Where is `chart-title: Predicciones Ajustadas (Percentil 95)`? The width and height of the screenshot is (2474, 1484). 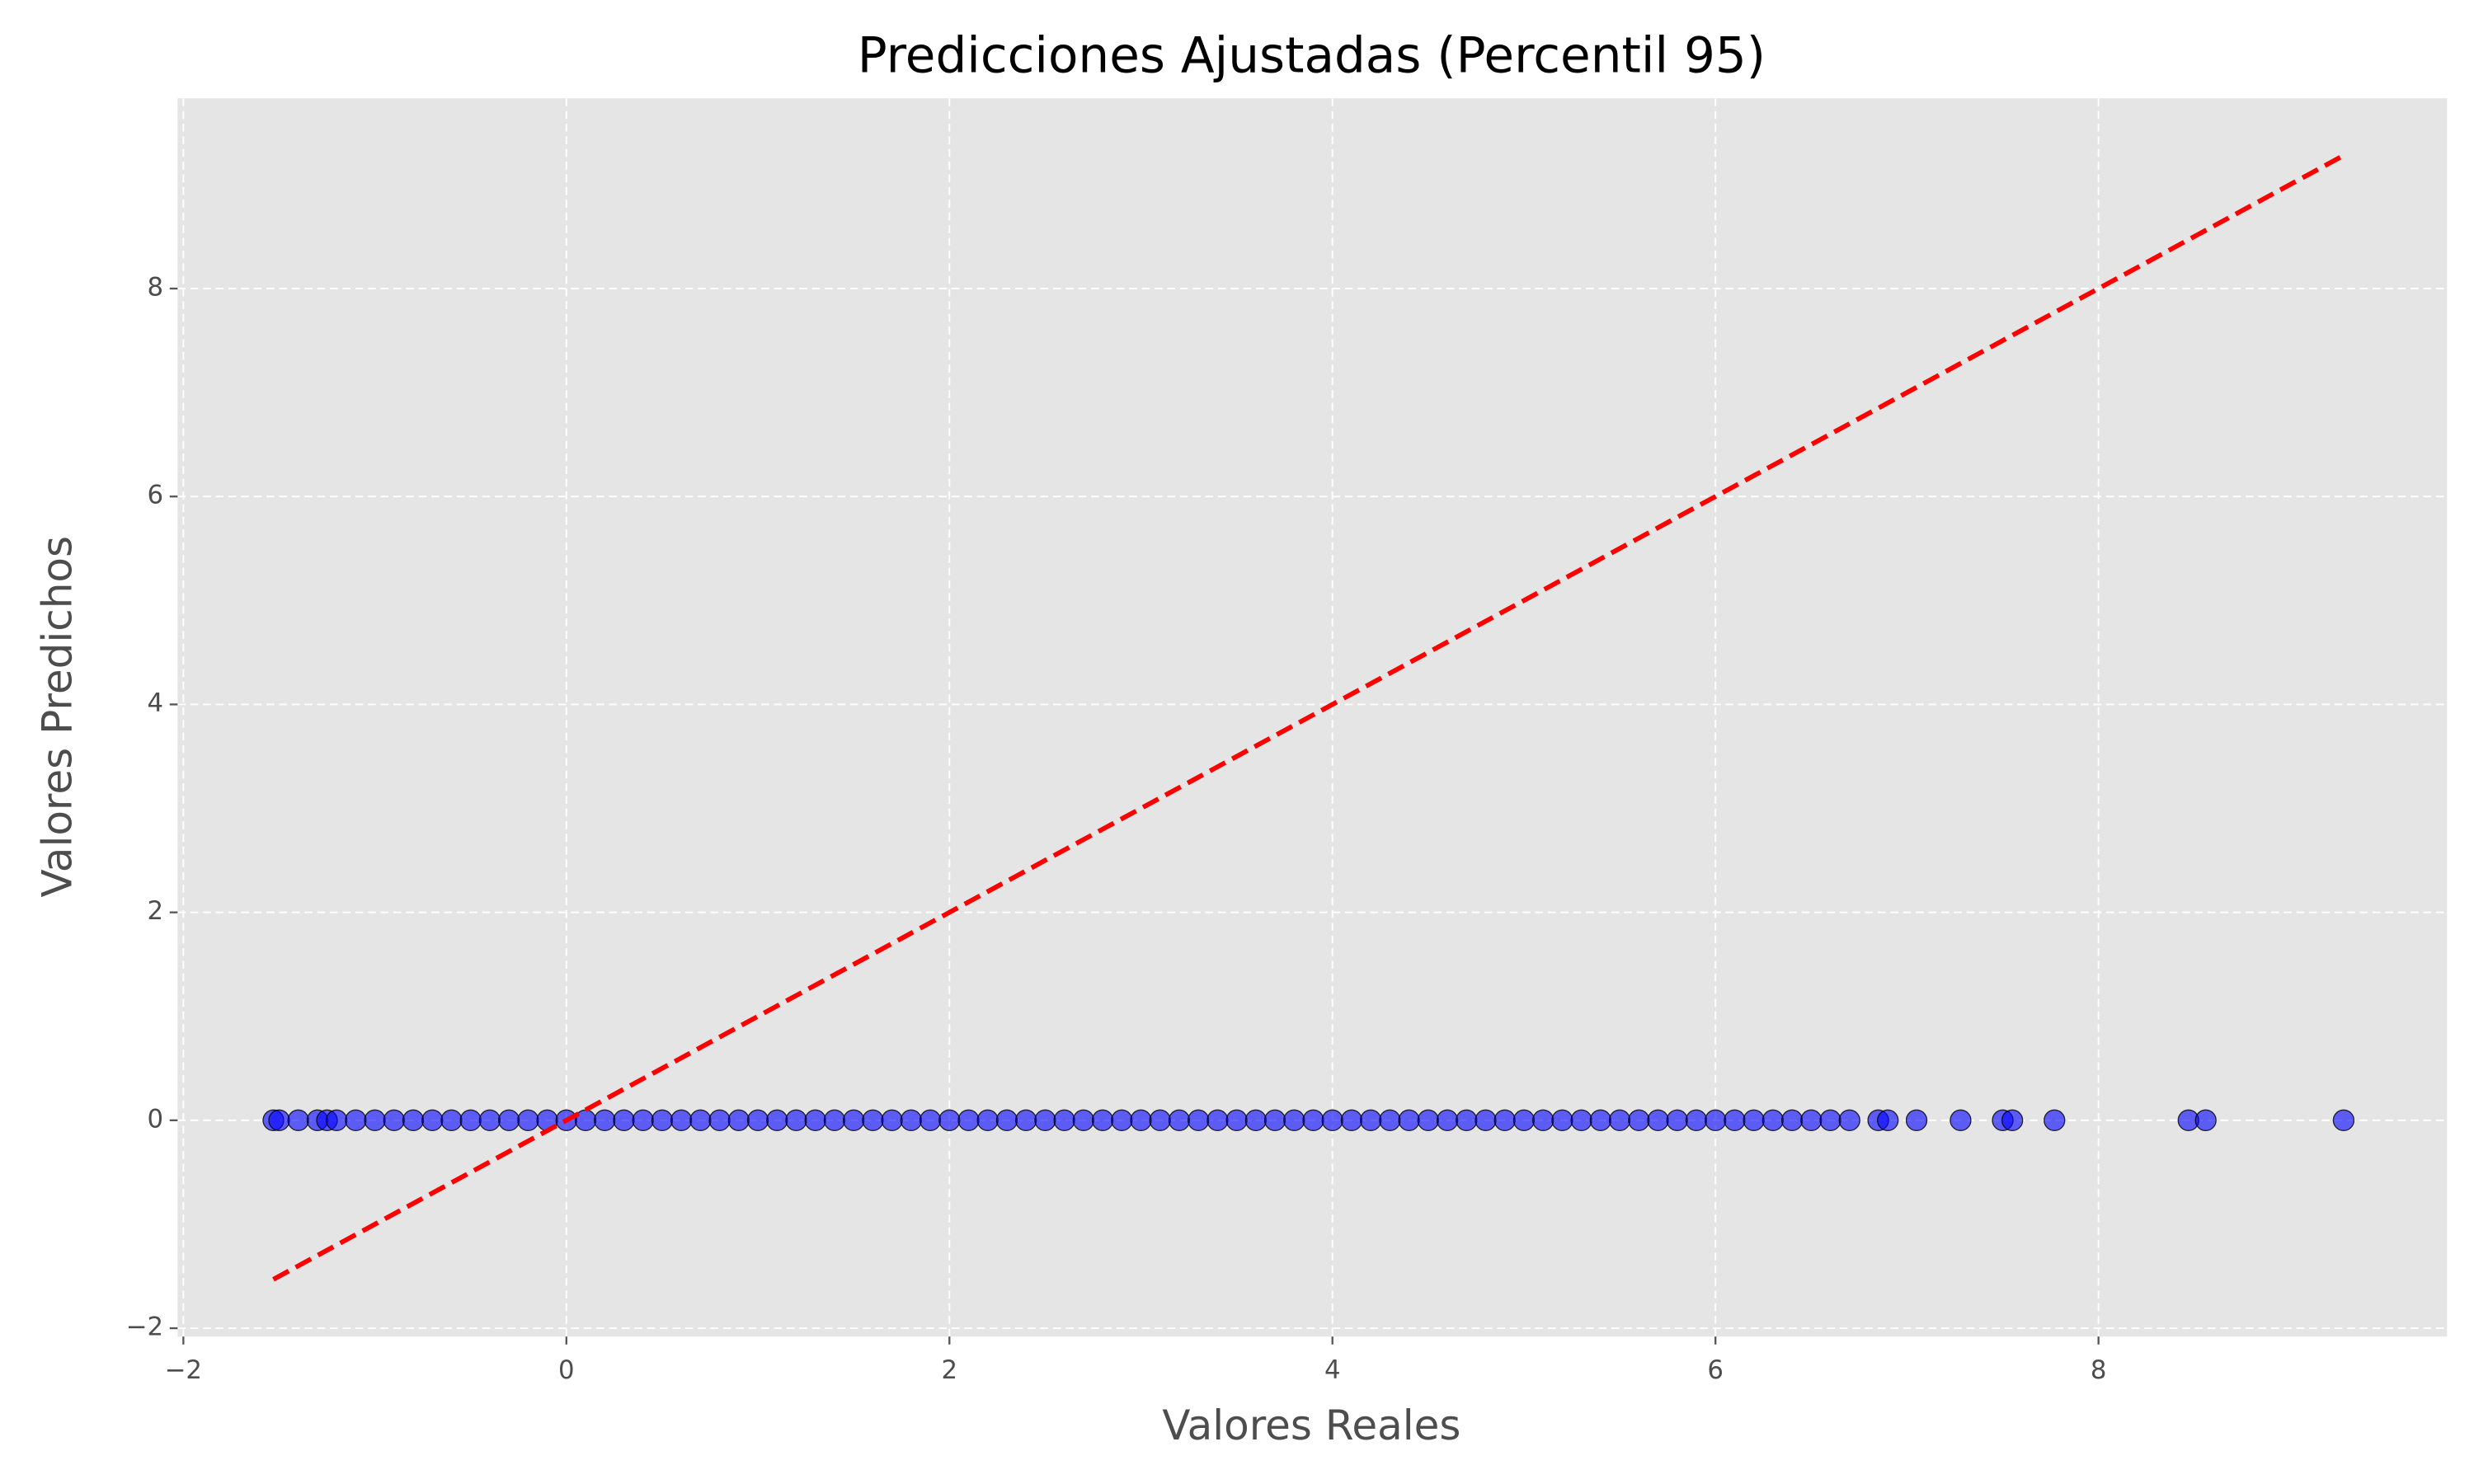 chart-title: Predicciones Ajustadas (Percentil 95) is located at coordinates (1312, 56).